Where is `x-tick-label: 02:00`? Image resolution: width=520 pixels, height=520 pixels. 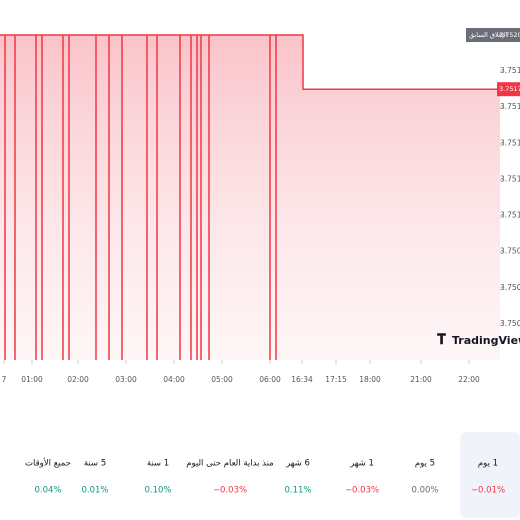 x-tick-label: 02:00 is located at coordinates (78, 379).